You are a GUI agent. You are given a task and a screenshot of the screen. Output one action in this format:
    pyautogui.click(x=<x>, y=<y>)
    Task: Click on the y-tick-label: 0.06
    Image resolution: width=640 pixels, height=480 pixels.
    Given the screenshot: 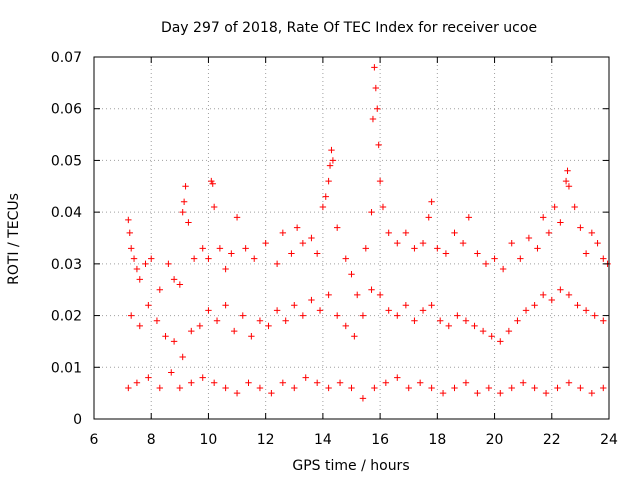 What is the action you would take?
    pyautogui.click(x=66, y=110)
    